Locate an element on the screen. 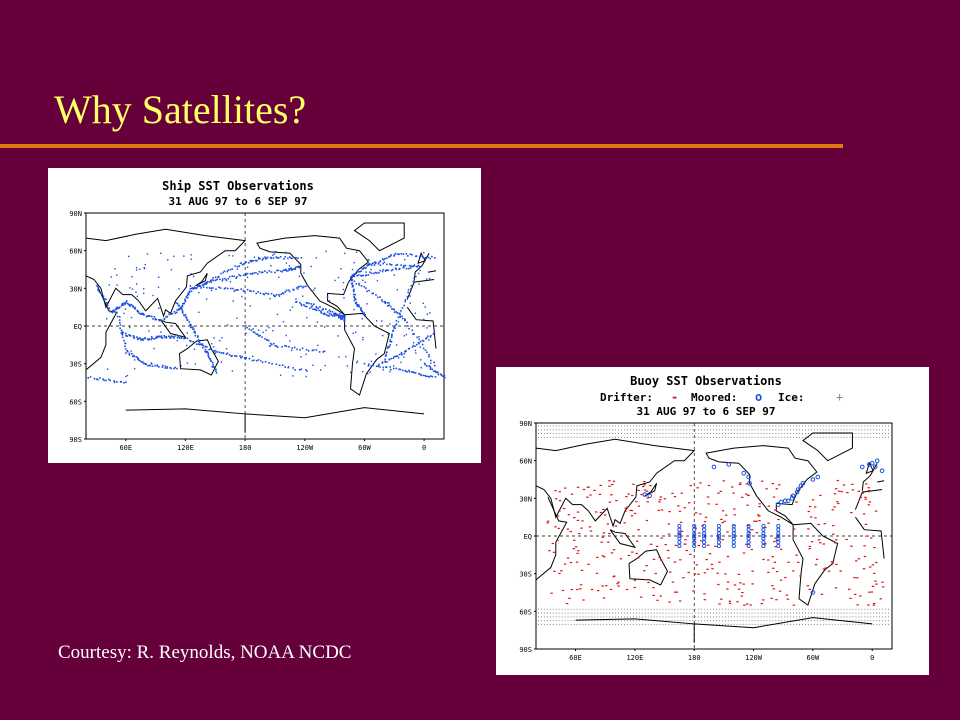 Image resolution: width=960 pixels, height=720 pixels. courtesy-credit: Courtesy: R. Reynolds, NOAA NCDC is located at coordinates (205, 652).